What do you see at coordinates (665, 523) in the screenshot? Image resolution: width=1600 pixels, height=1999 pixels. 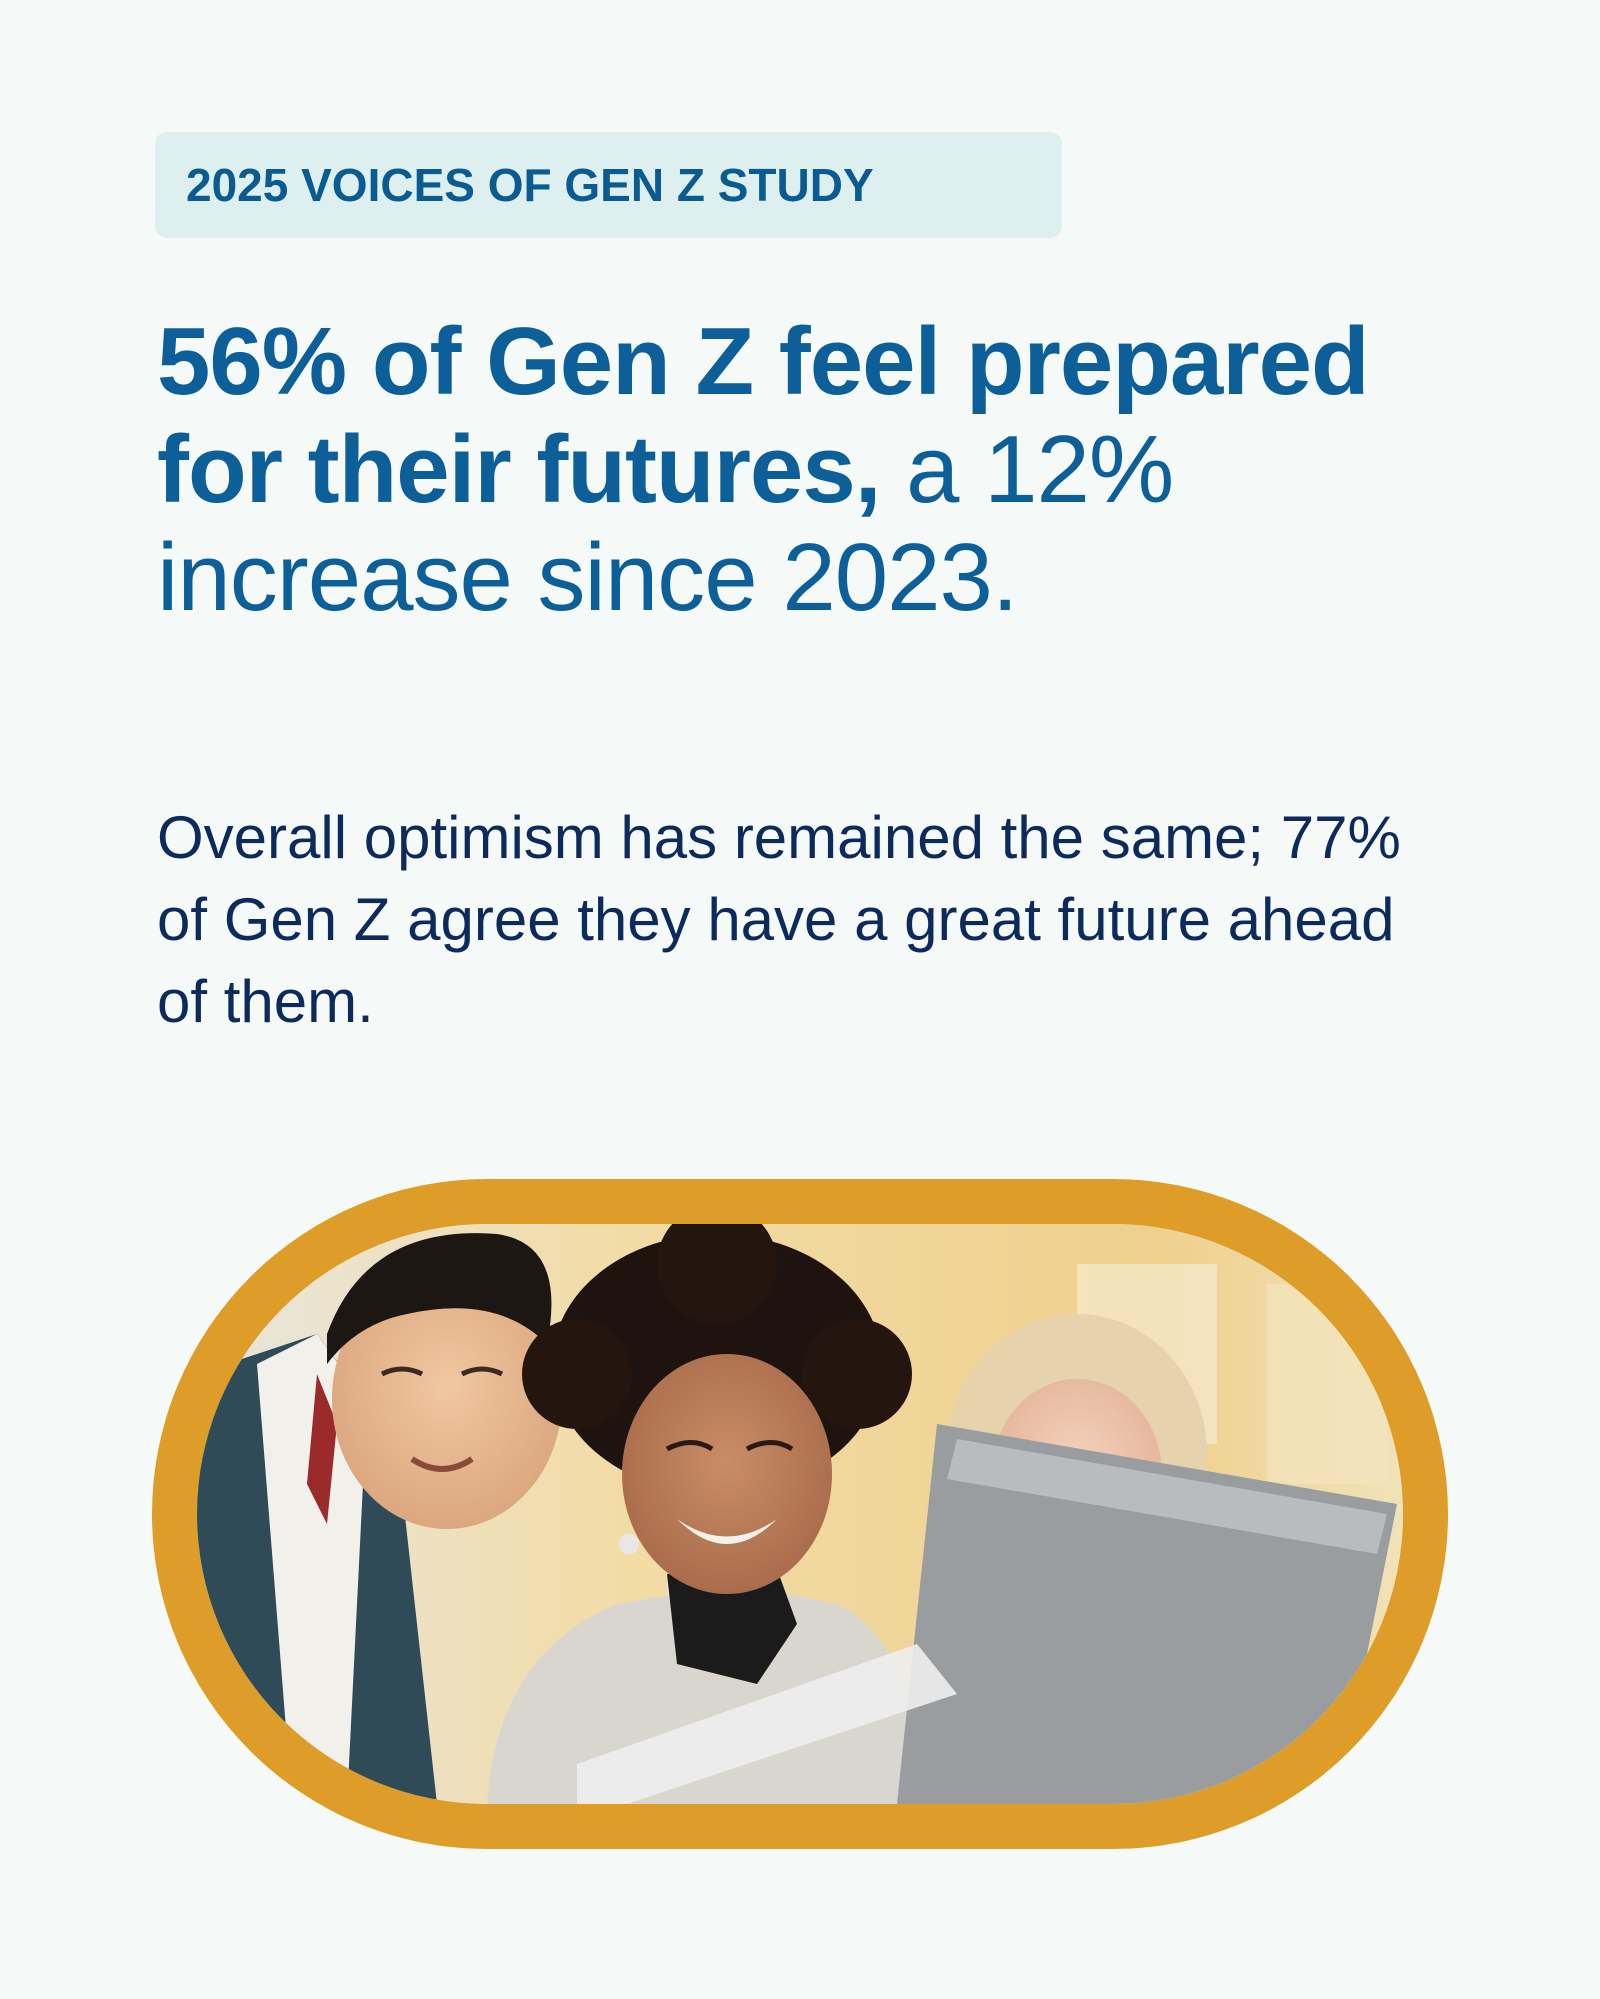 I see `headline-light: a 12% increase since 2023.` at bounding box center [665, 523].